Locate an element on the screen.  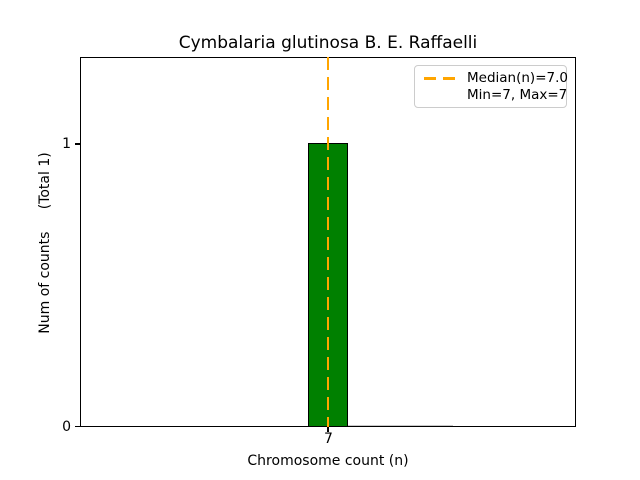
legend-entry-minmax: Min=7, Max=7 is located at coordinates (495, 95).